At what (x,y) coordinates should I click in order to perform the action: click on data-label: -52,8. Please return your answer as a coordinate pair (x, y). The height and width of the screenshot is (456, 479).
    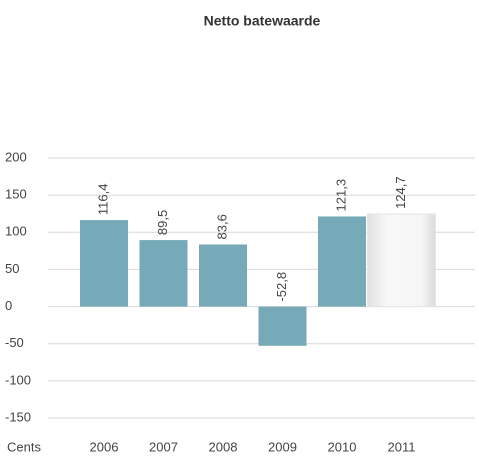
    Looking at the image, I should click on (281, 287).